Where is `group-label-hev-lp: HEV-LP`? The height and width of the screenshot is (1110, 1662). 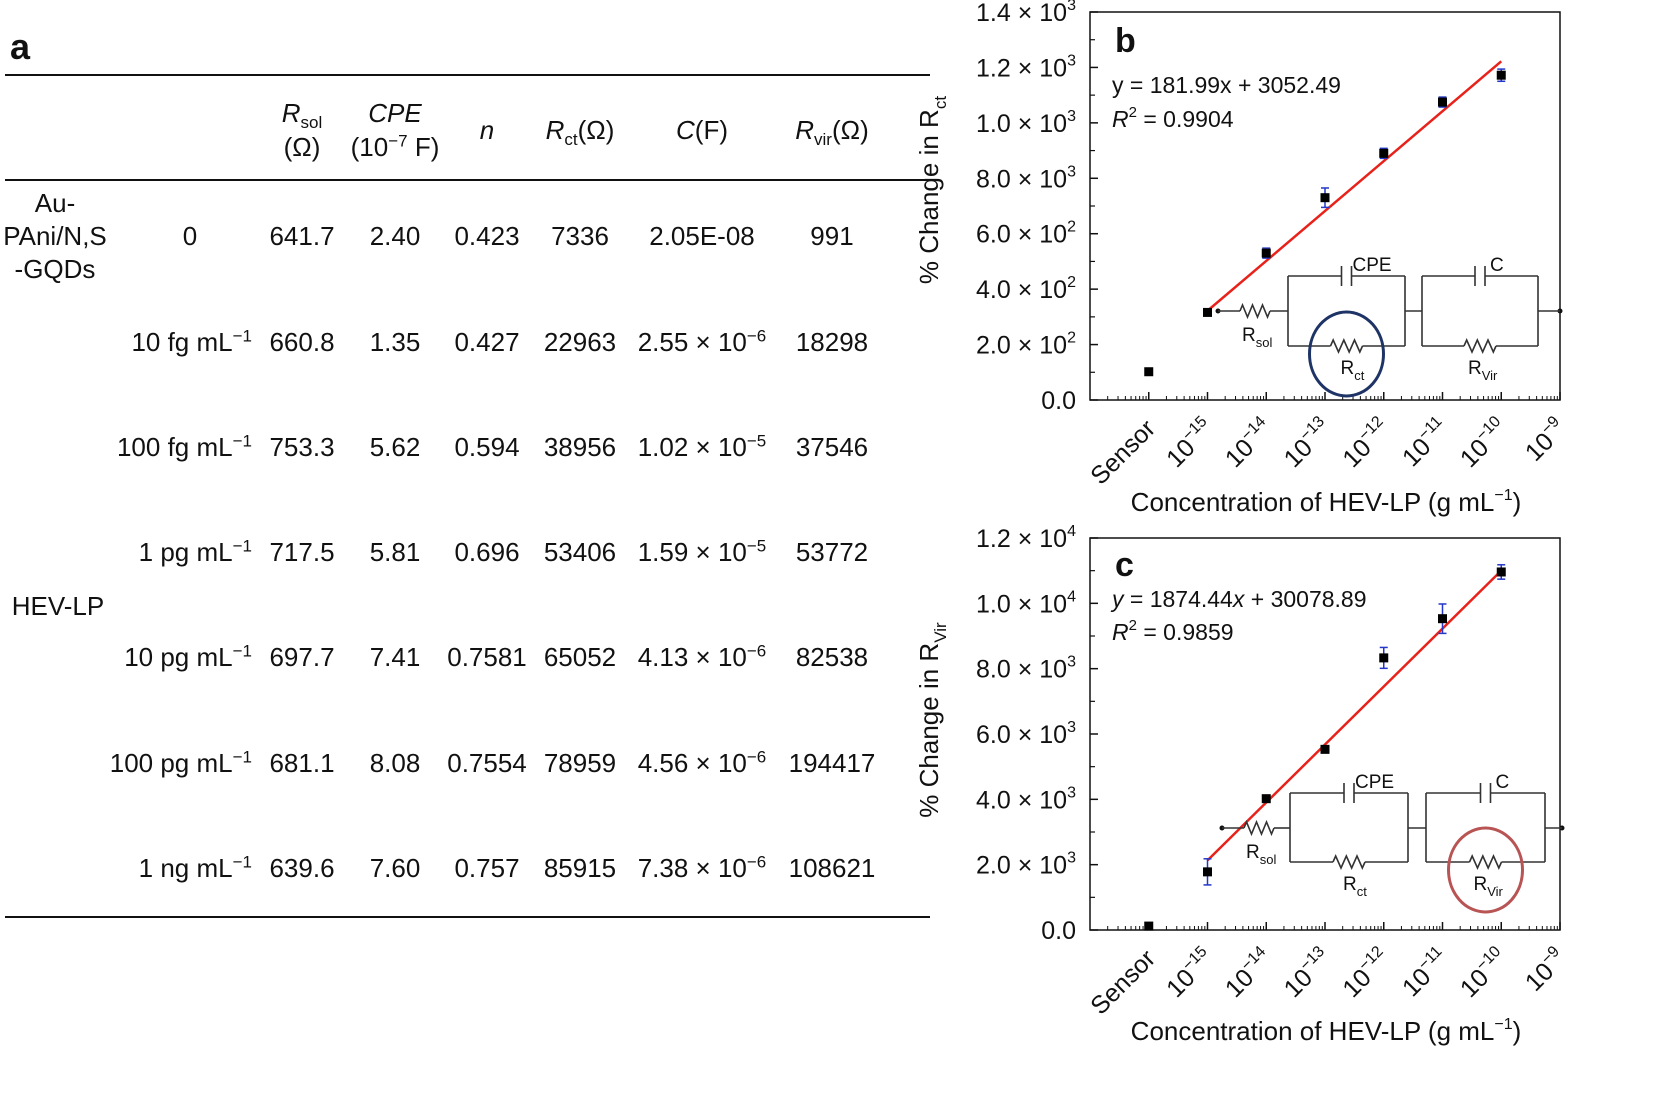
group-label-hev-lp: HEV-LP is located at coordinates (58, 606).